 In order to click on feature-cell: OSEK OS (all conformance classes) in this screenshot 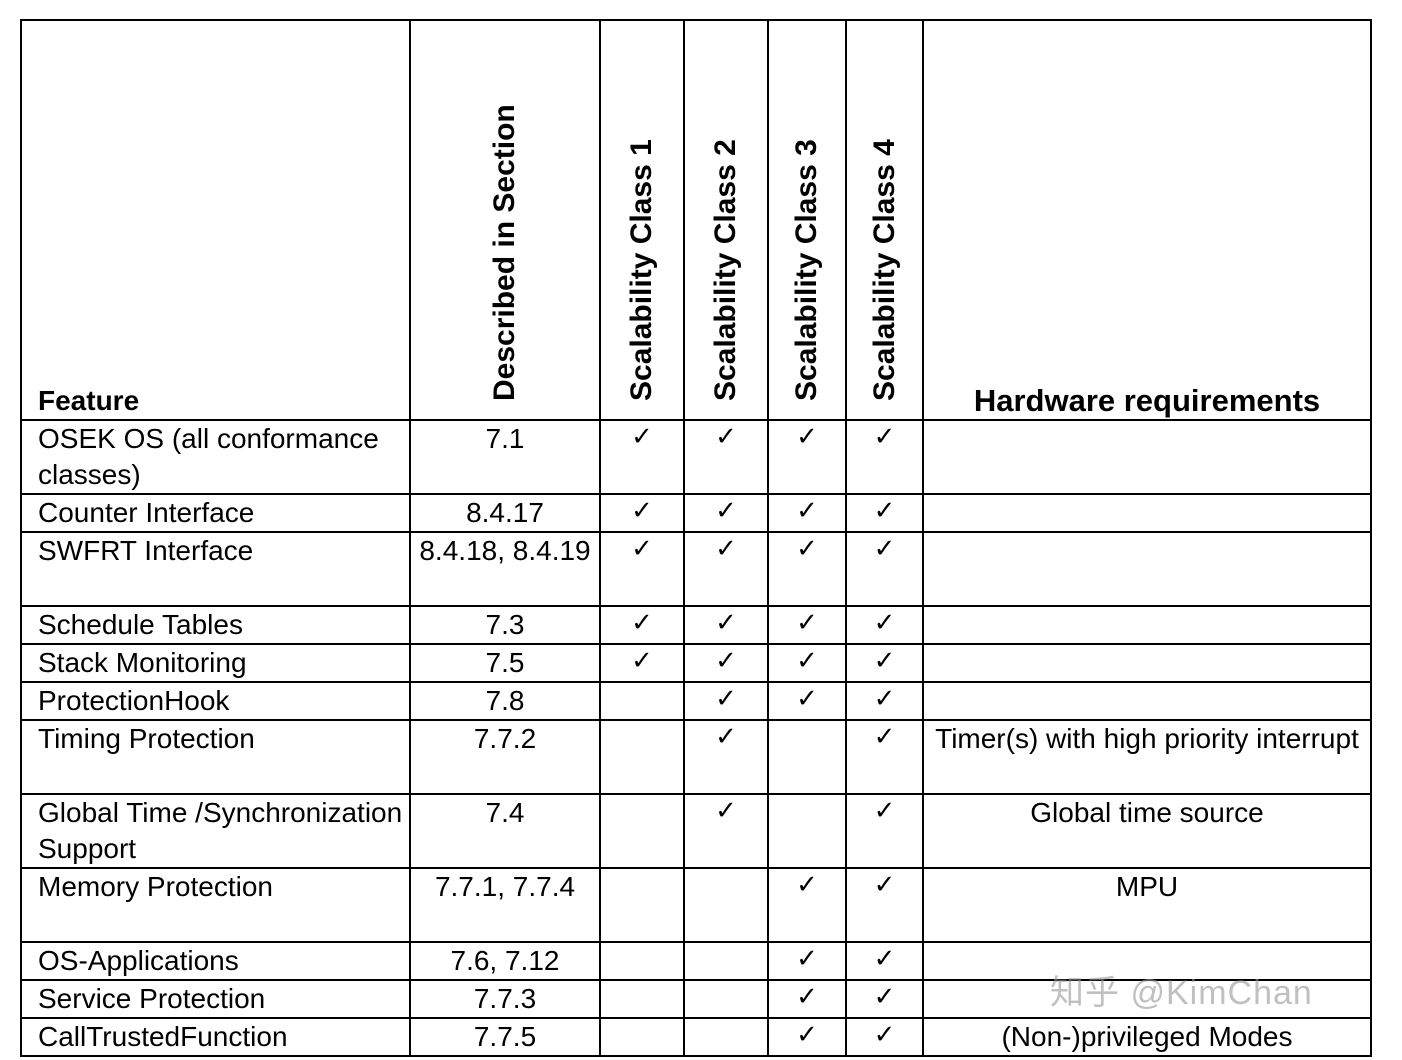, I will do `click(215, 457)`.